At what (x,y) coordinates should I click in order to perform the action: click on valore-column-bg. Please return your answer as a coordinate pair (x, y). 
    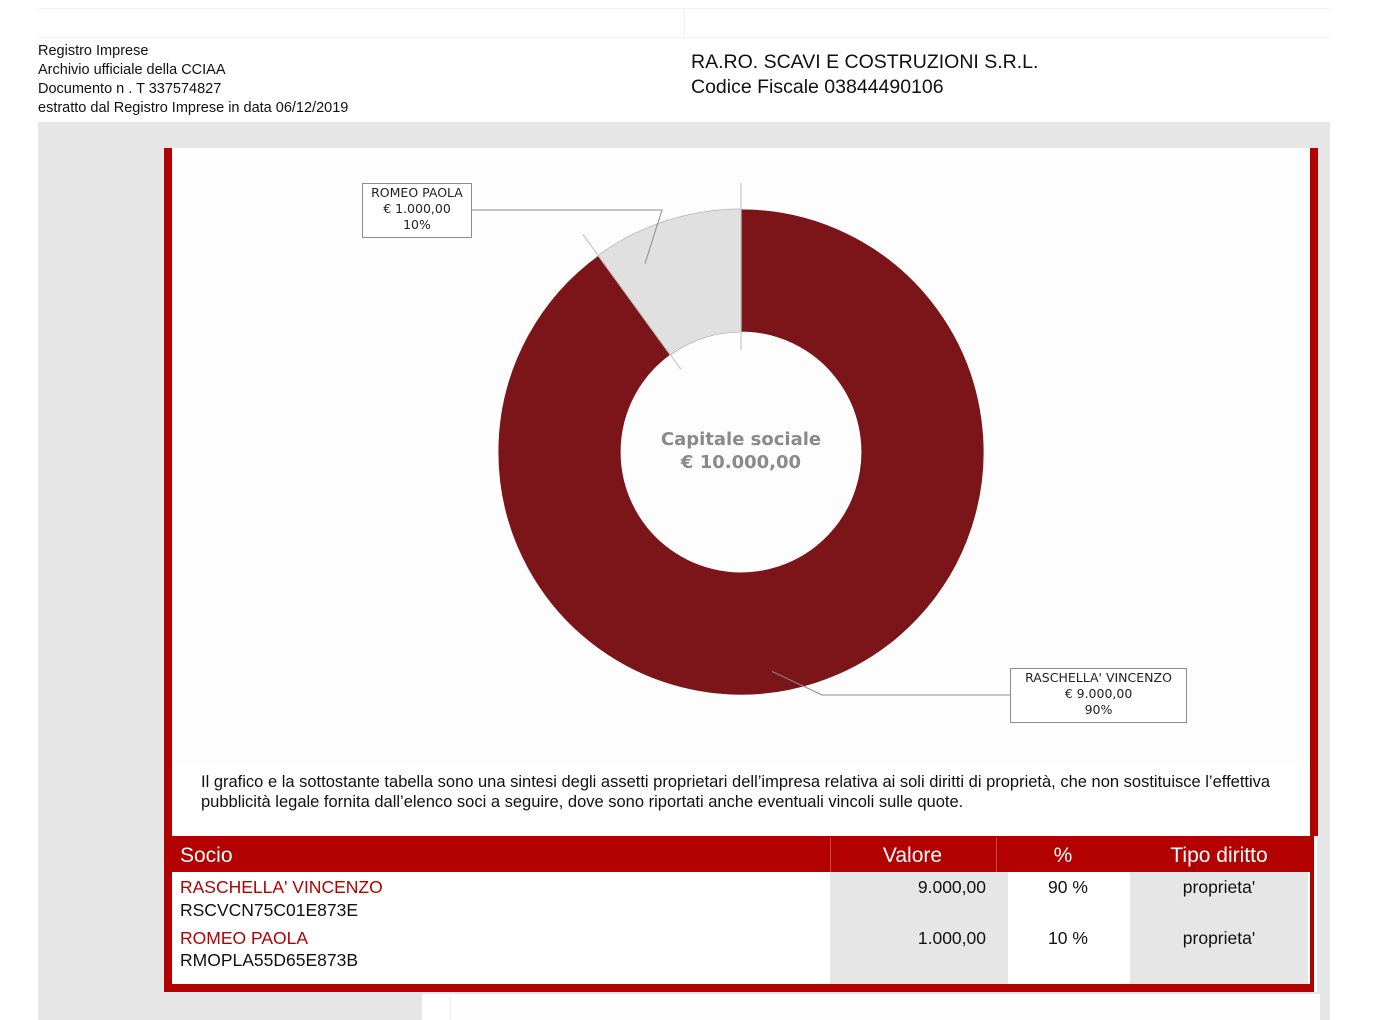
    Looking at the image, I should click on (919, 928).